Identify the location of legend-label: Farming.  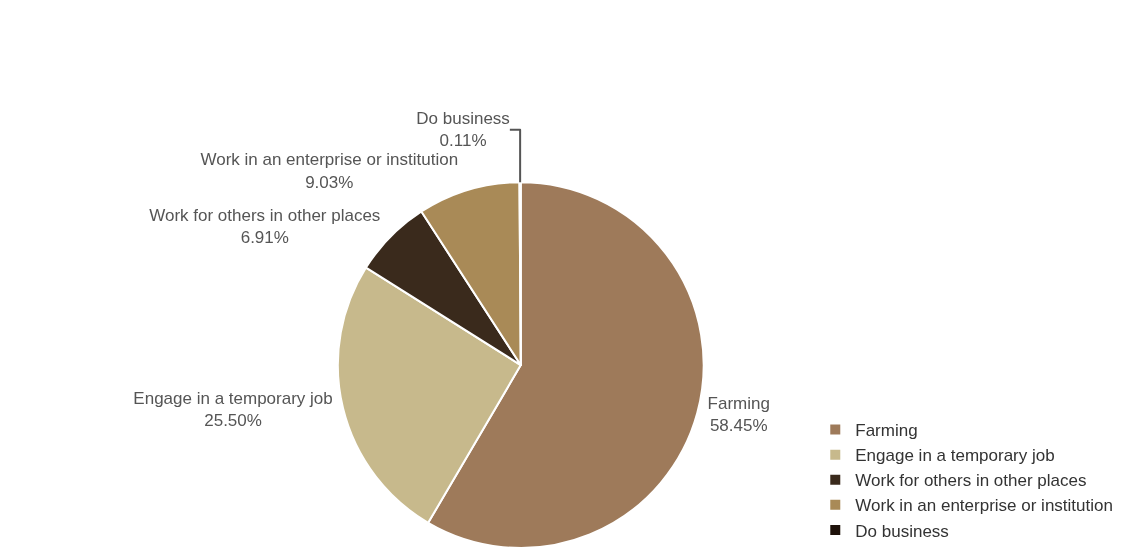
(886, 431).